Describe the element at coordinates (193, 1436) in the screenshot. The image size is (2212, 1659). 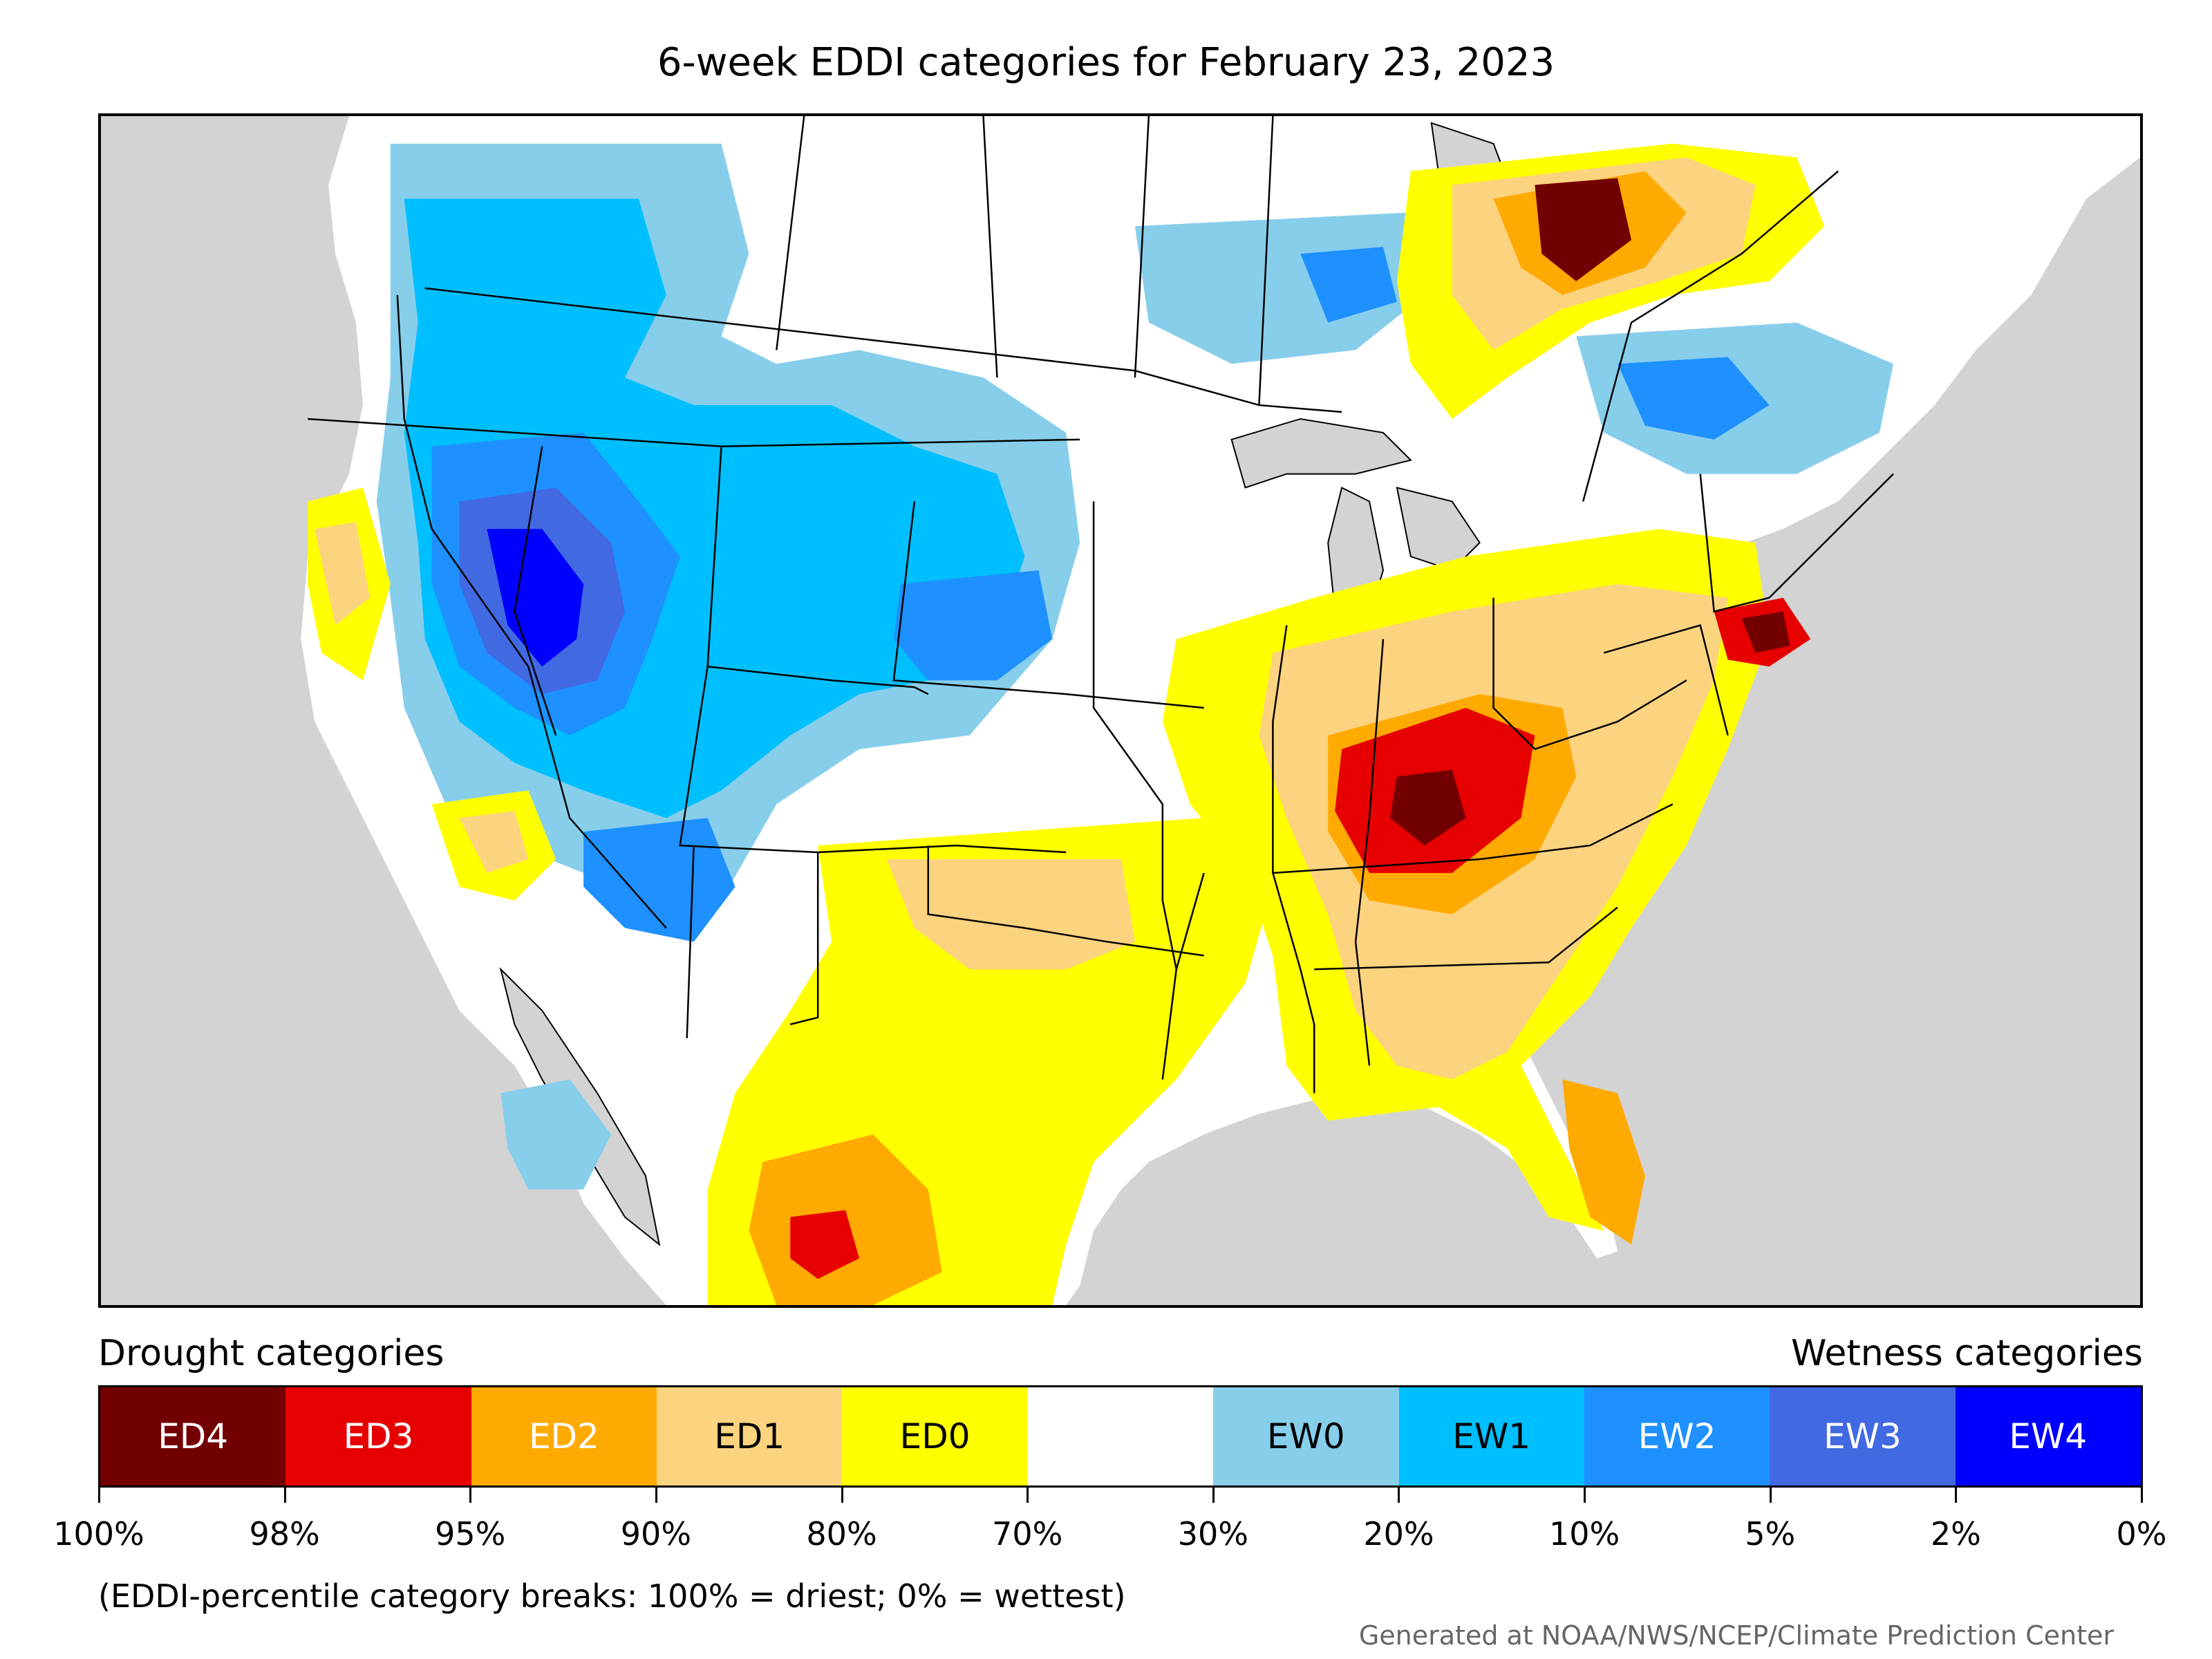
I see `colorbar-swatch: ED4` at that location.